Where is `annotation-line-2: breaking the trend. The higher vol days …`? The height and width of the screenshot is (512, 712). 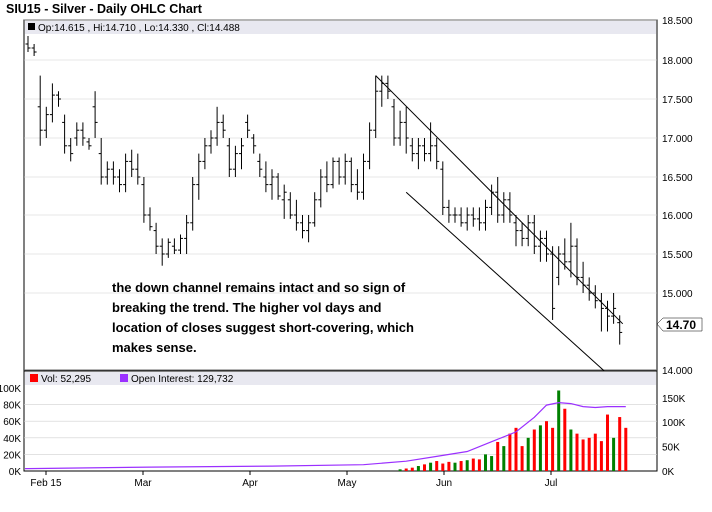
annotation-line-2: breaking the trend. The higher vol days … is located at coordinates (246, 307).